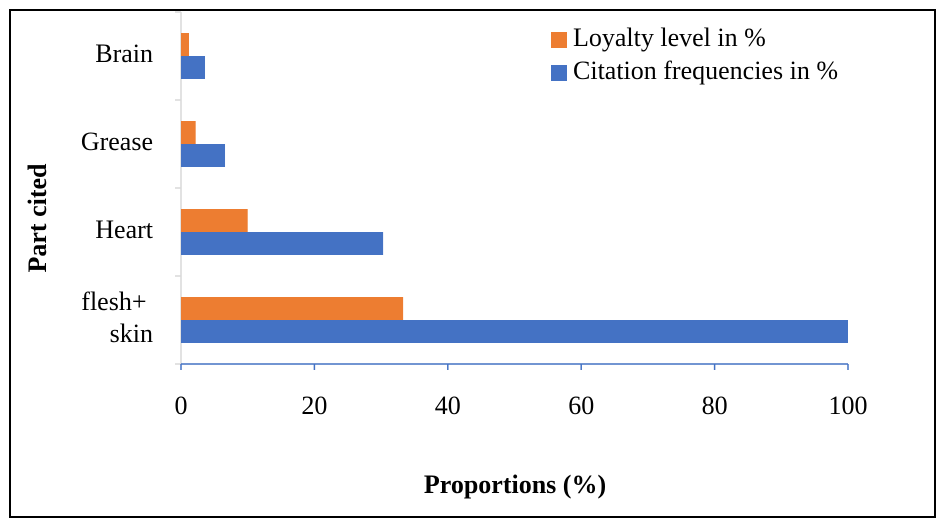  What do you see at coordinates (848, 405) in the screenshot?
I see `x-tick-label: 100` at bounding box center [848, 405].